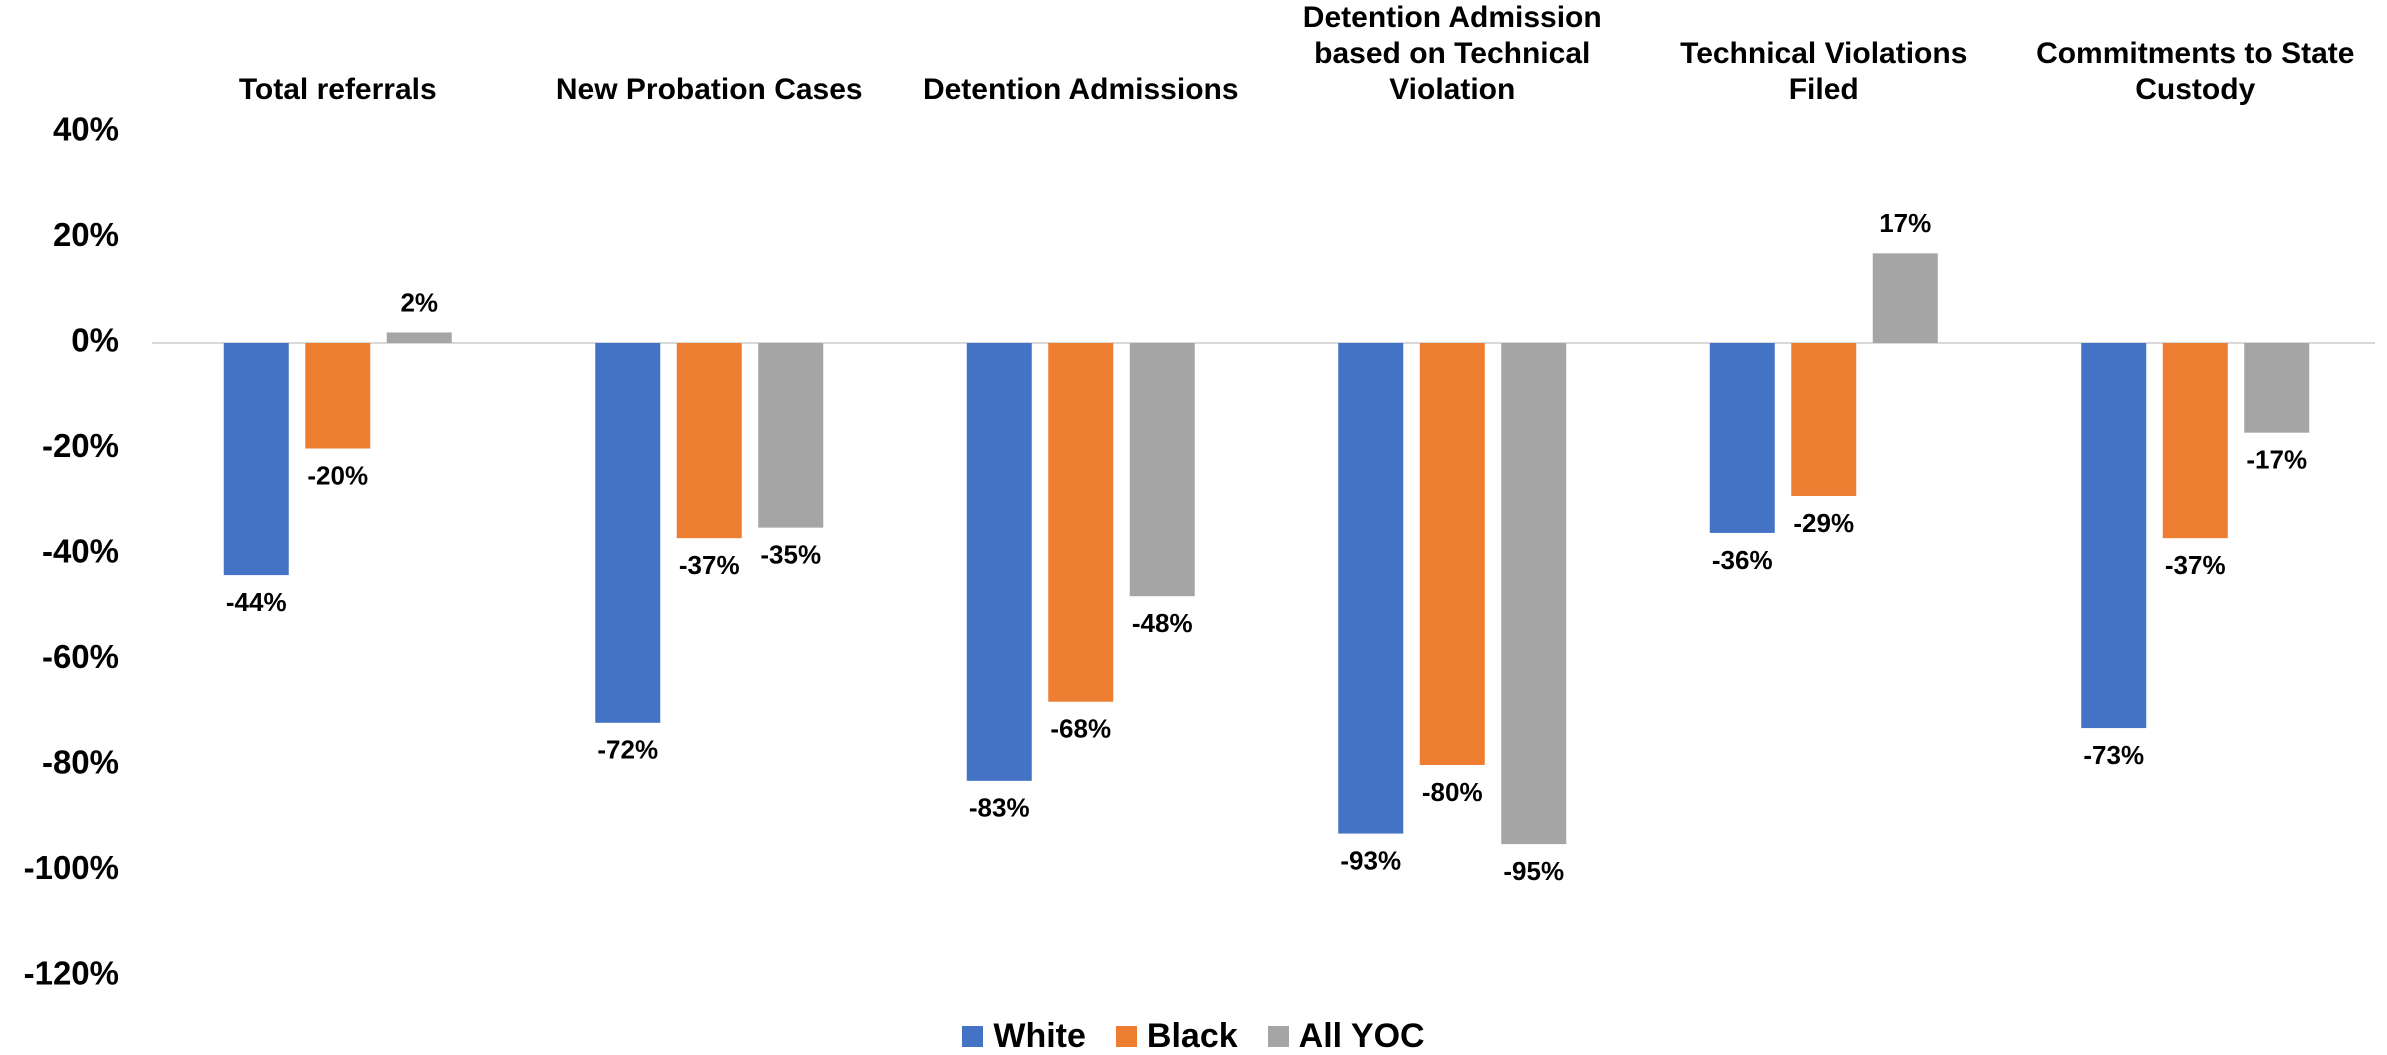 Image resolution: width=2387 pixels, height=1055 pixels. I want to click on data-label: -17%, so click(2276, 460).